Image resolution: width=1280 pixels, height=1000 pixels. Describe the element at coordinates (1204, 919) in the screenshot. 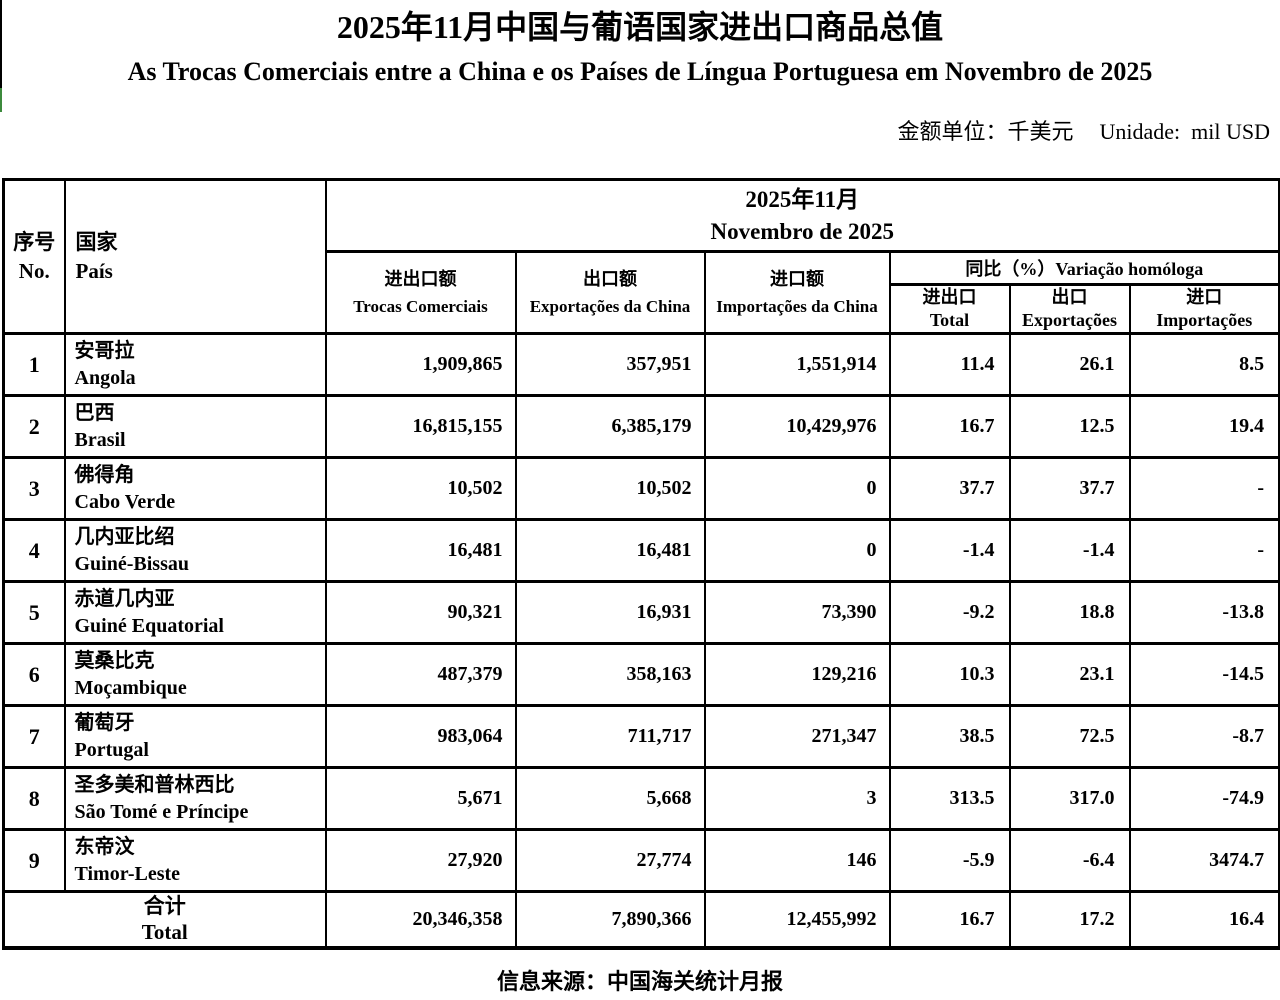

I see `total-yoy-import-value: 16.4` at that location.